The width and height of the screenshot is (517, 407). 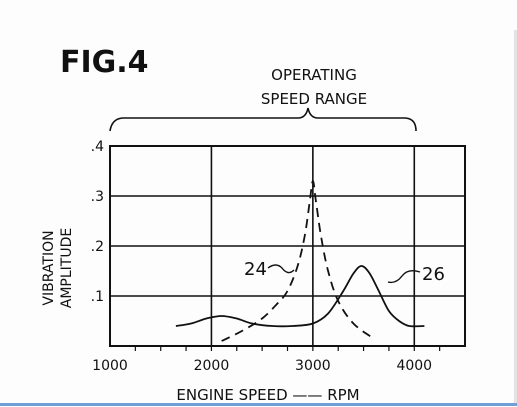 What do you see at coordinates (258, 404) in the screenshot?
I see `bottom-rule` at bounding box center [258, 404].